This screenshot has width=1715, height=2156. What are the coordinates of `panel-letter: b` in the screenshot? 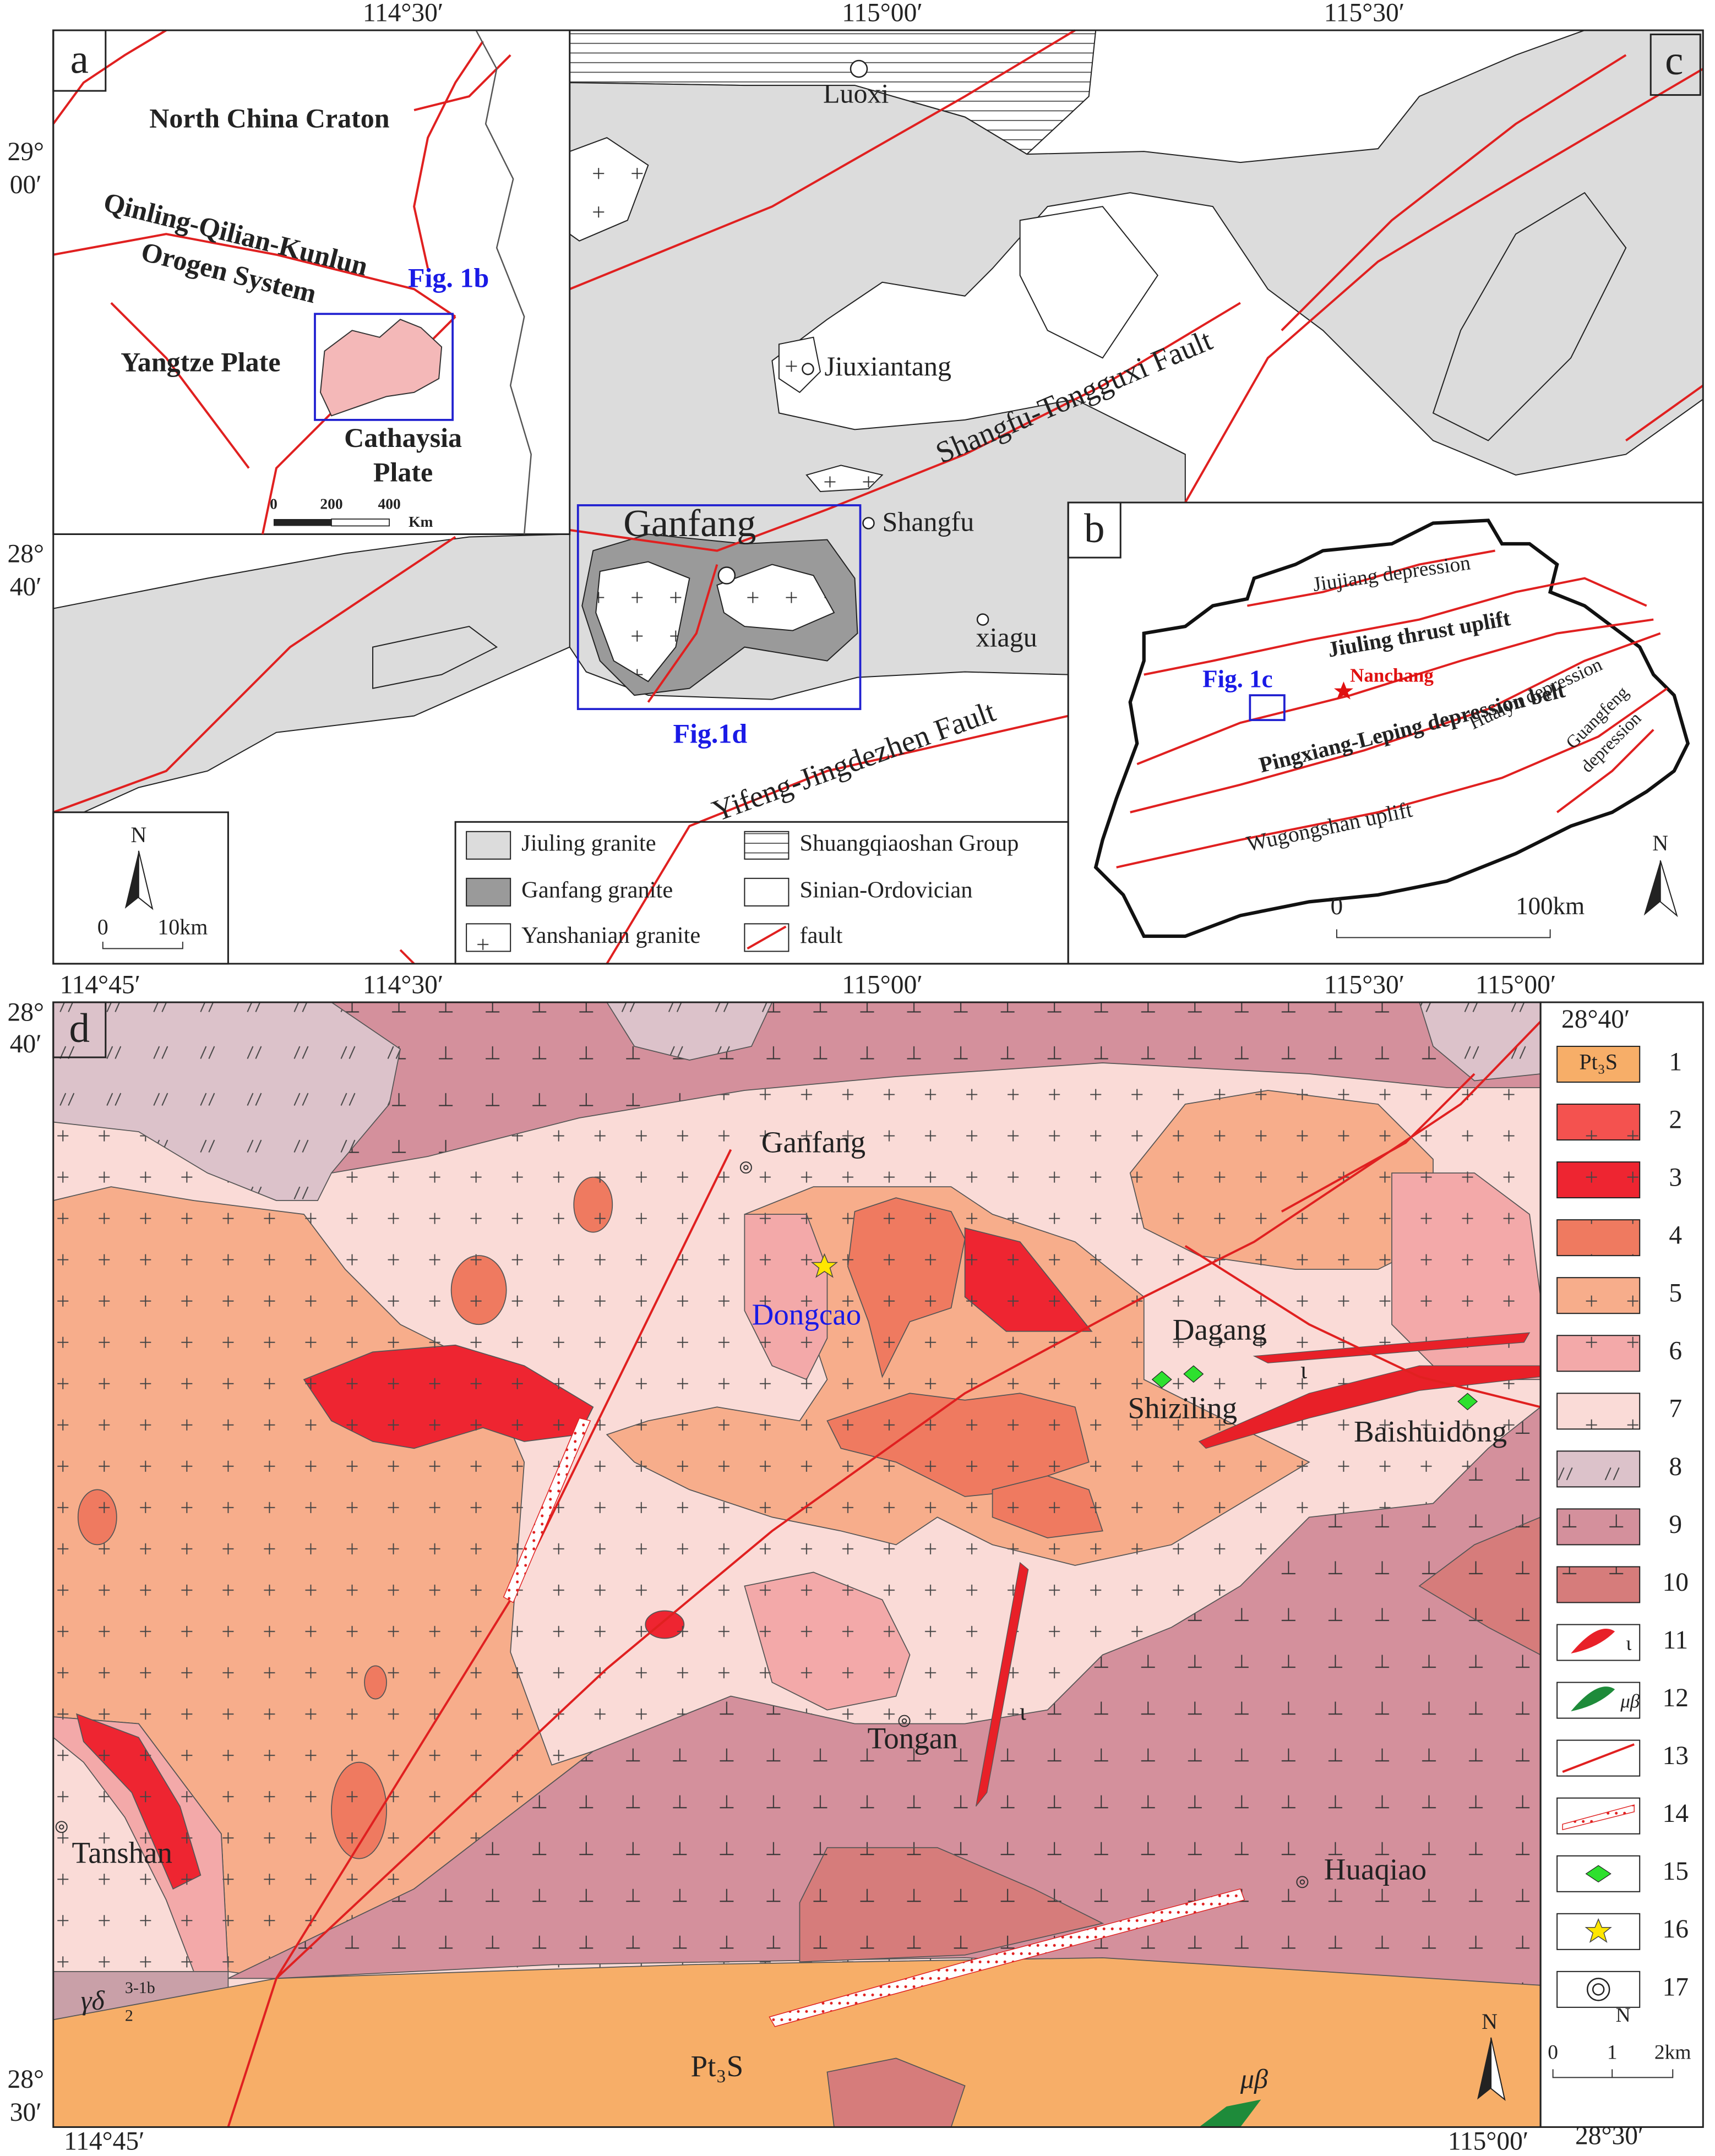 It's located at (1094, 529).